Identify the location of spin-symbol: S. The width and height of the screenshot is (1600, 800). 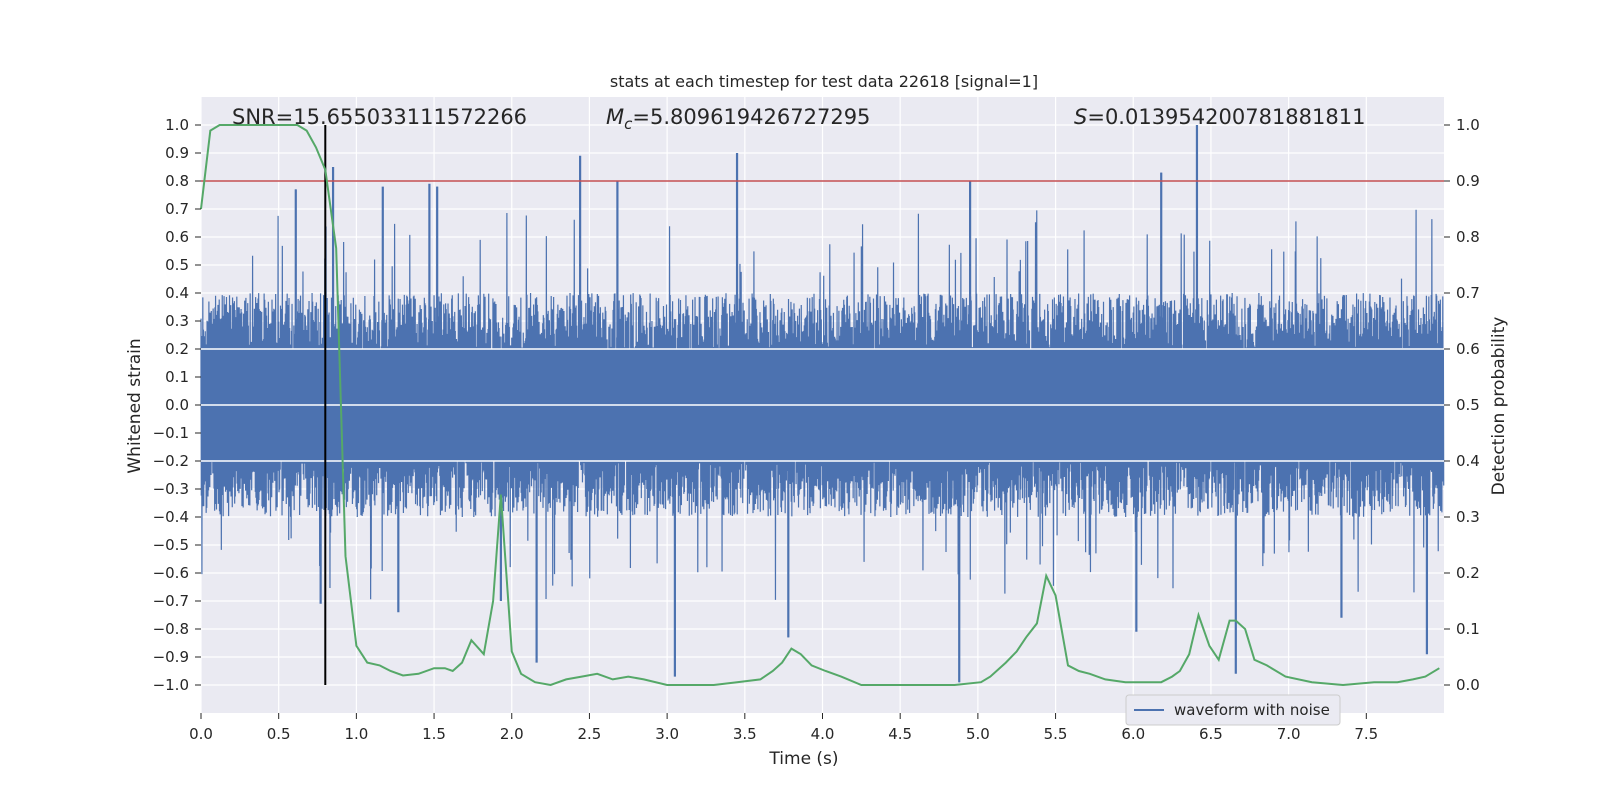
(1080, 117).